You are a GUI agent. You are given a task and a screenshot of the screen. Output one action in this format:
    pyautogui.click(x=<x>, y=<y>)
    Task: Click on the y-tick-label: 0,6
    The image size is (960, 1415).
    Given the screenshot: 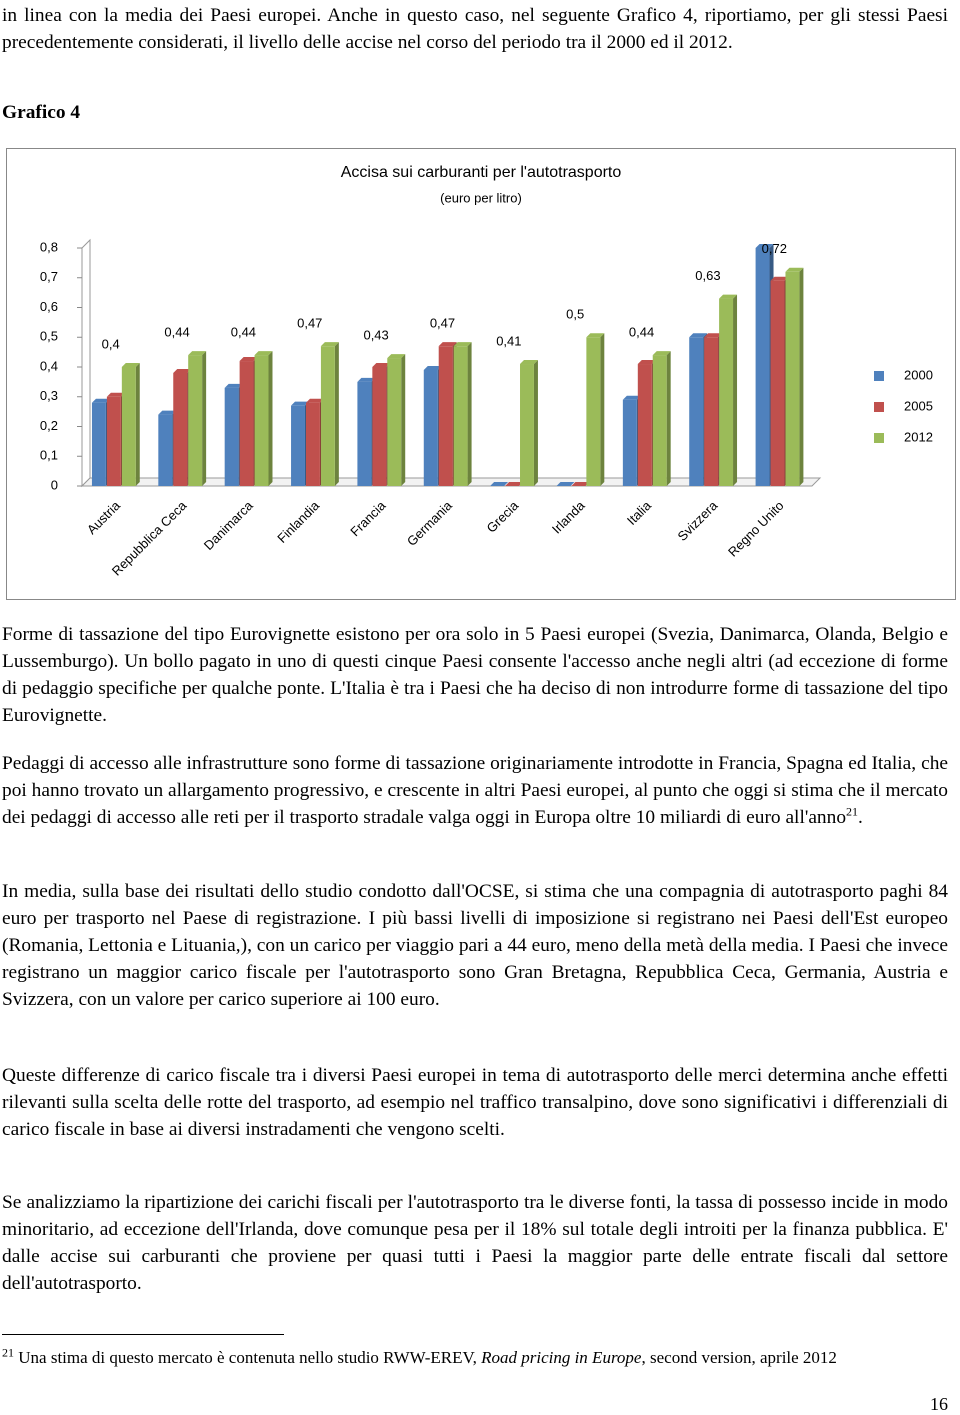 What is the action you would take?
    pyautogui.click(x=49, y=306)
    